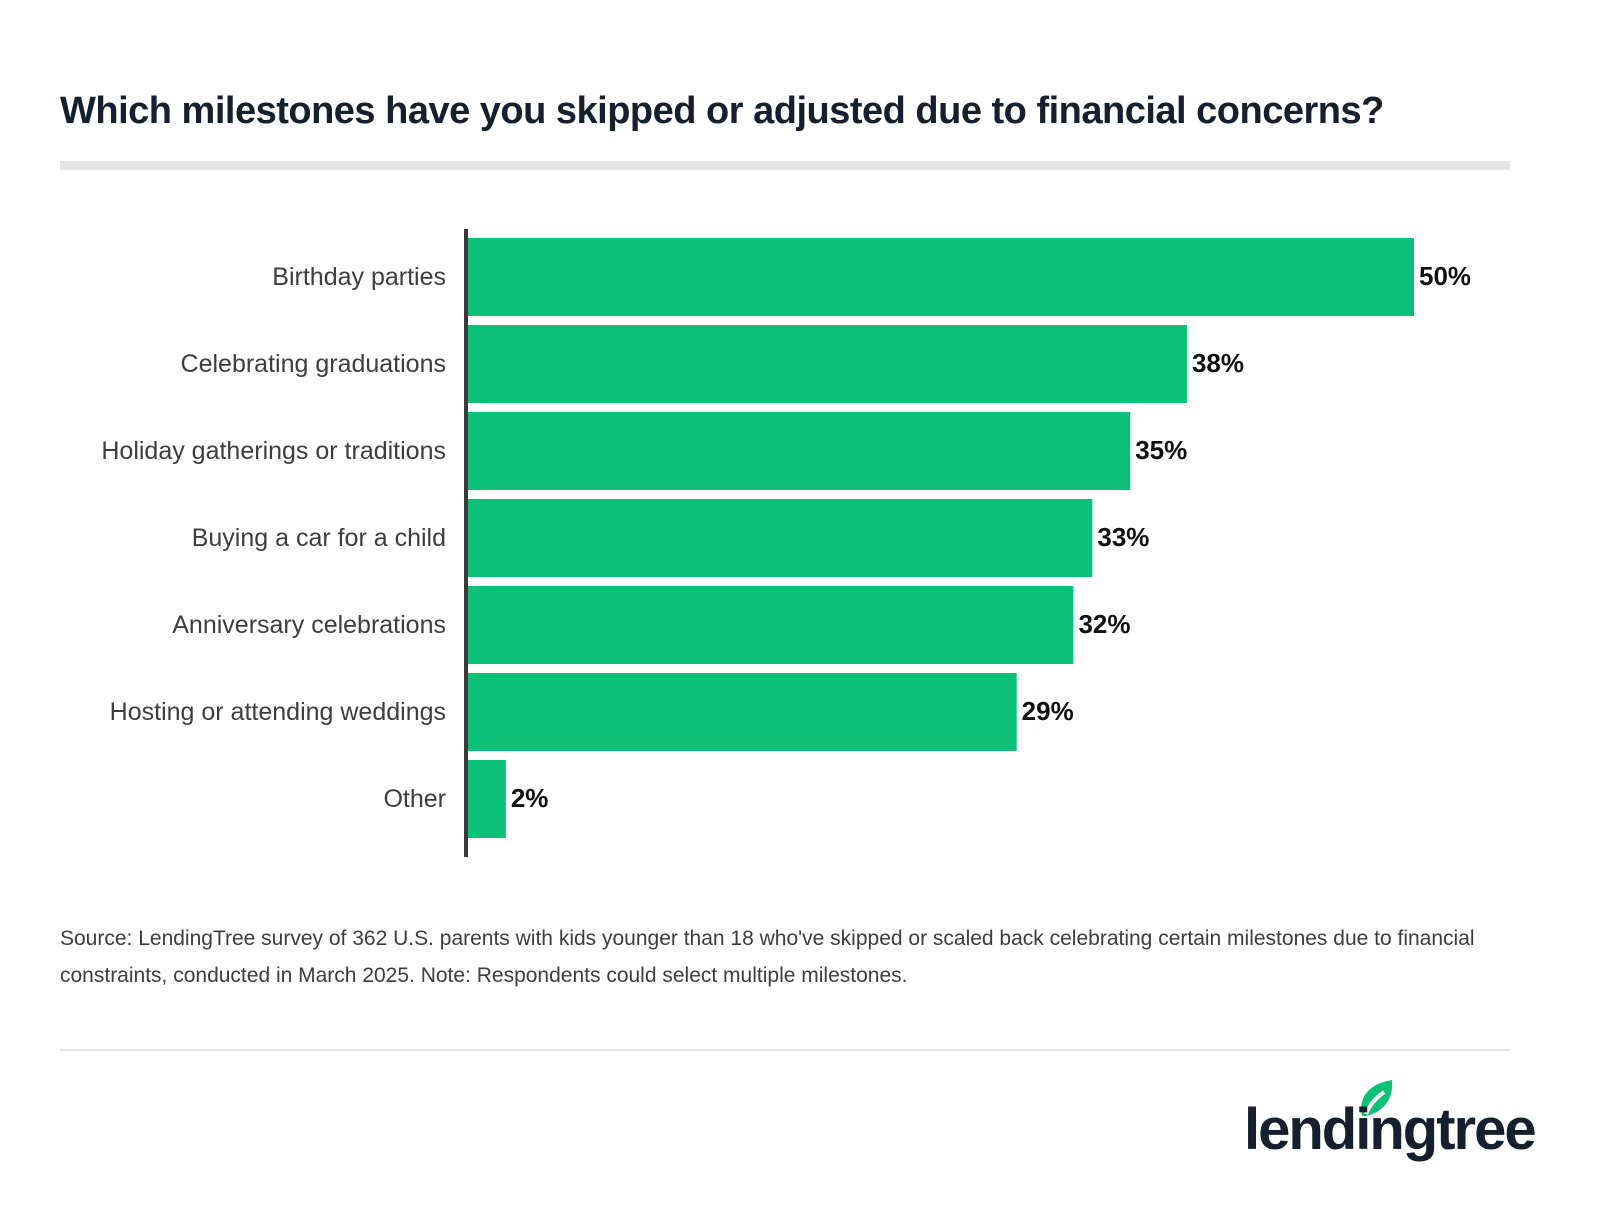  I want to click on value-label: 33%, so click(1123, 537).